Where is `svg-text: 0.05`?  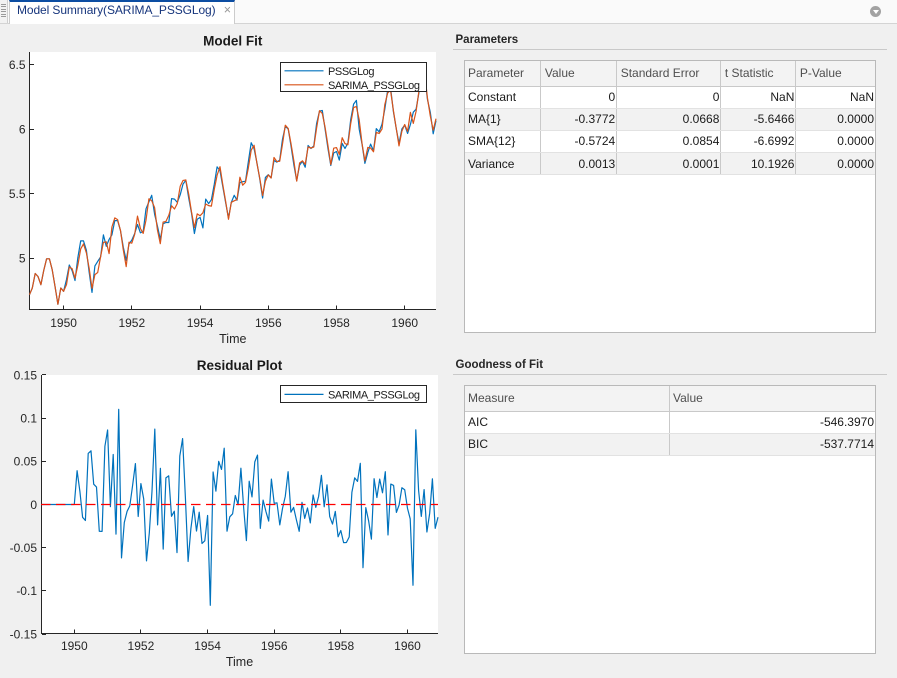
svg-text: 0.05 is located at coordinates (26, 462).